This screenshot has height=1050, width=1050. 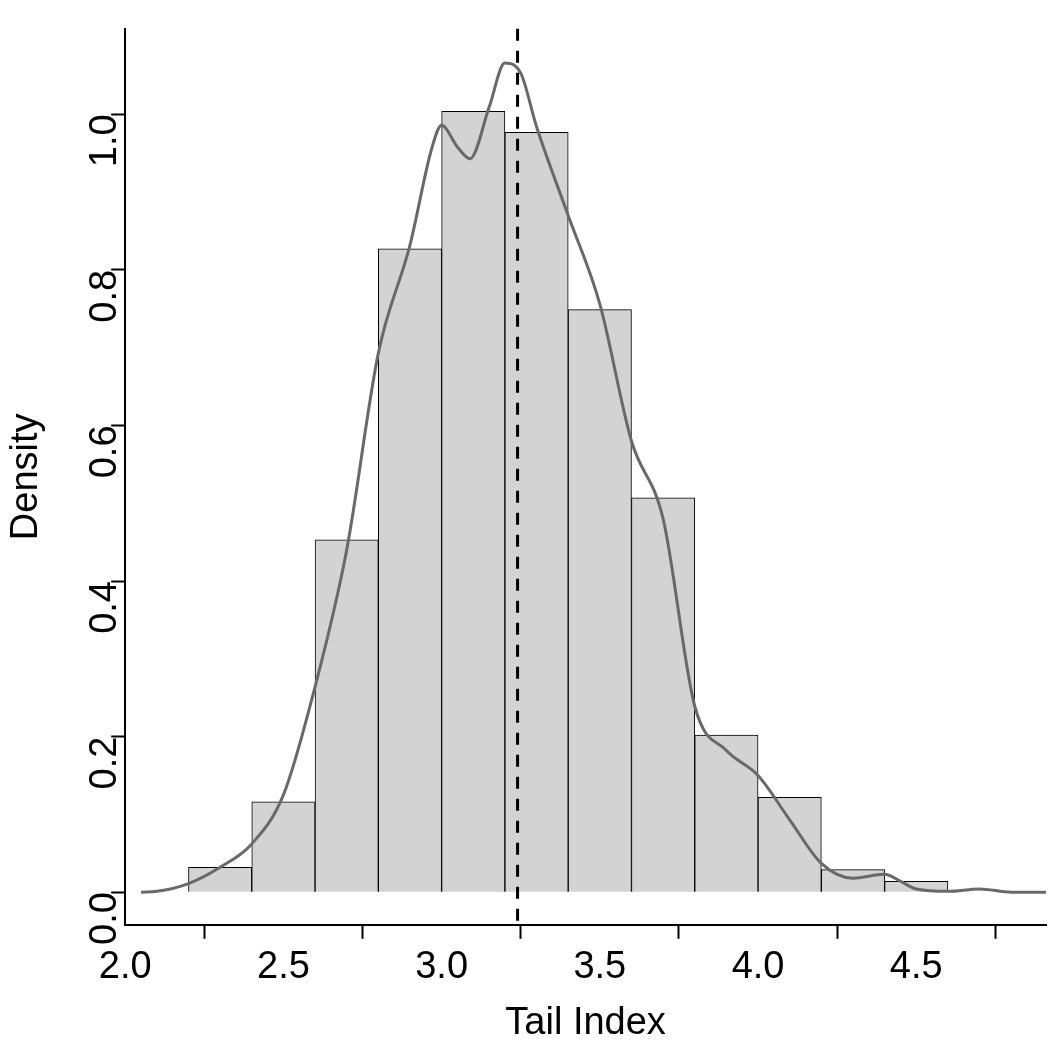 What do you see at coordinates (600, 965) in the screenshot?
I see `x-tick-label: 3.5` at bounding box center [600, 965].